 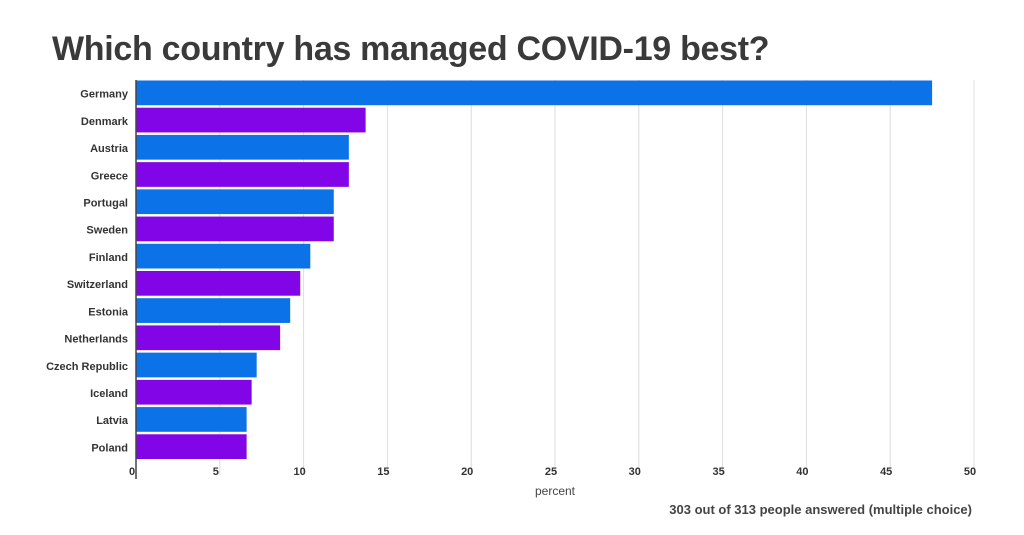 I want to click on bar-estonia, so click(x=213, y=310).